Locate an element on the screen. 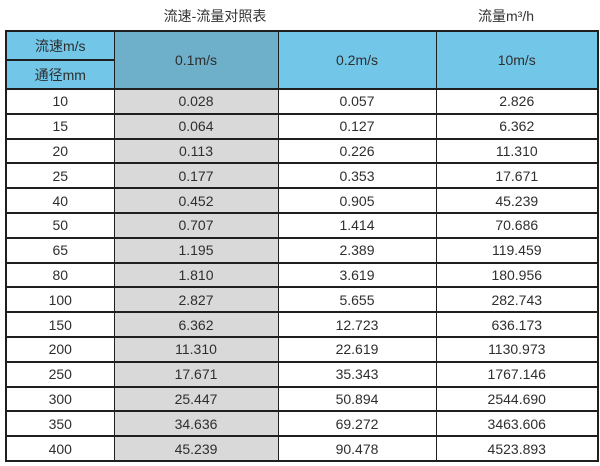  header-col-10ms: 10m/s is located at coordinates (517, 60).